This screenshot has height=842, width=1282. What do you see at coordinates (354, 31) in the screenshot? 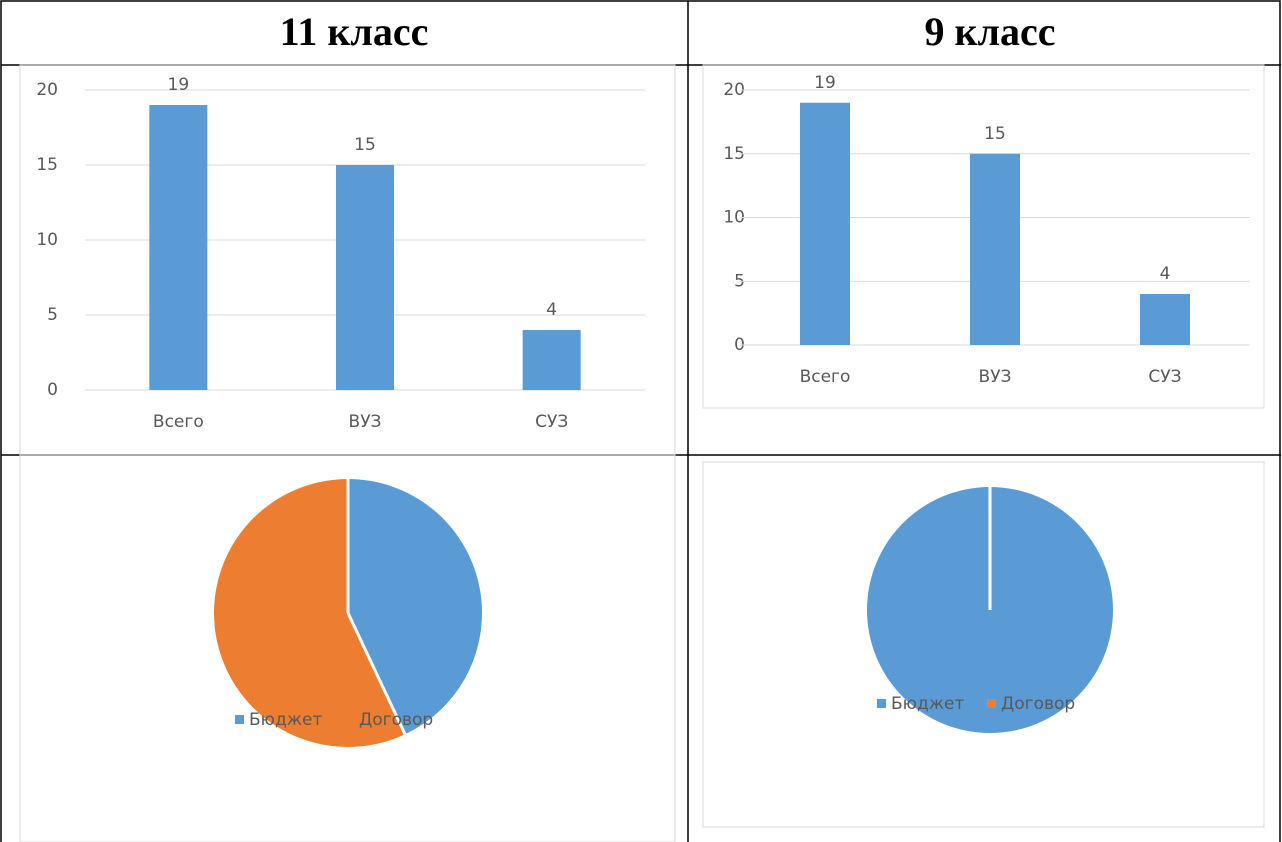
I see `column-header: 11 класс` at bounding box center [354, 31].